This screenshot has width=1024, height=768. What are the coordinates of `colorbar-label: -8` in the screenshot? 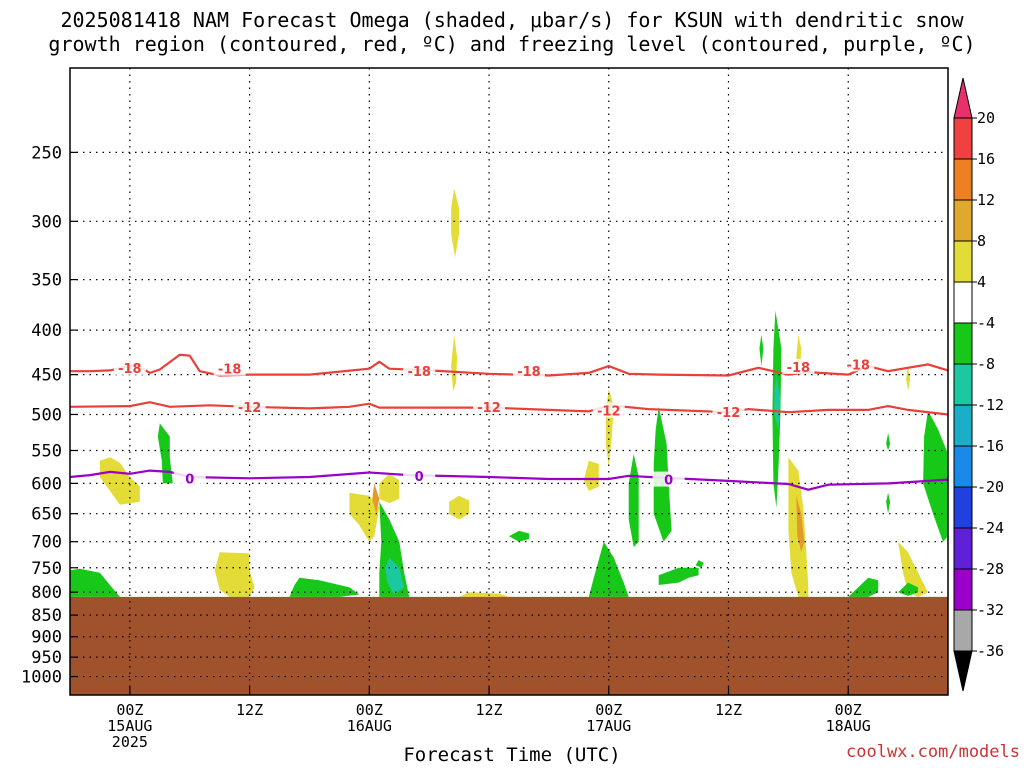 It's located at (986, 364).